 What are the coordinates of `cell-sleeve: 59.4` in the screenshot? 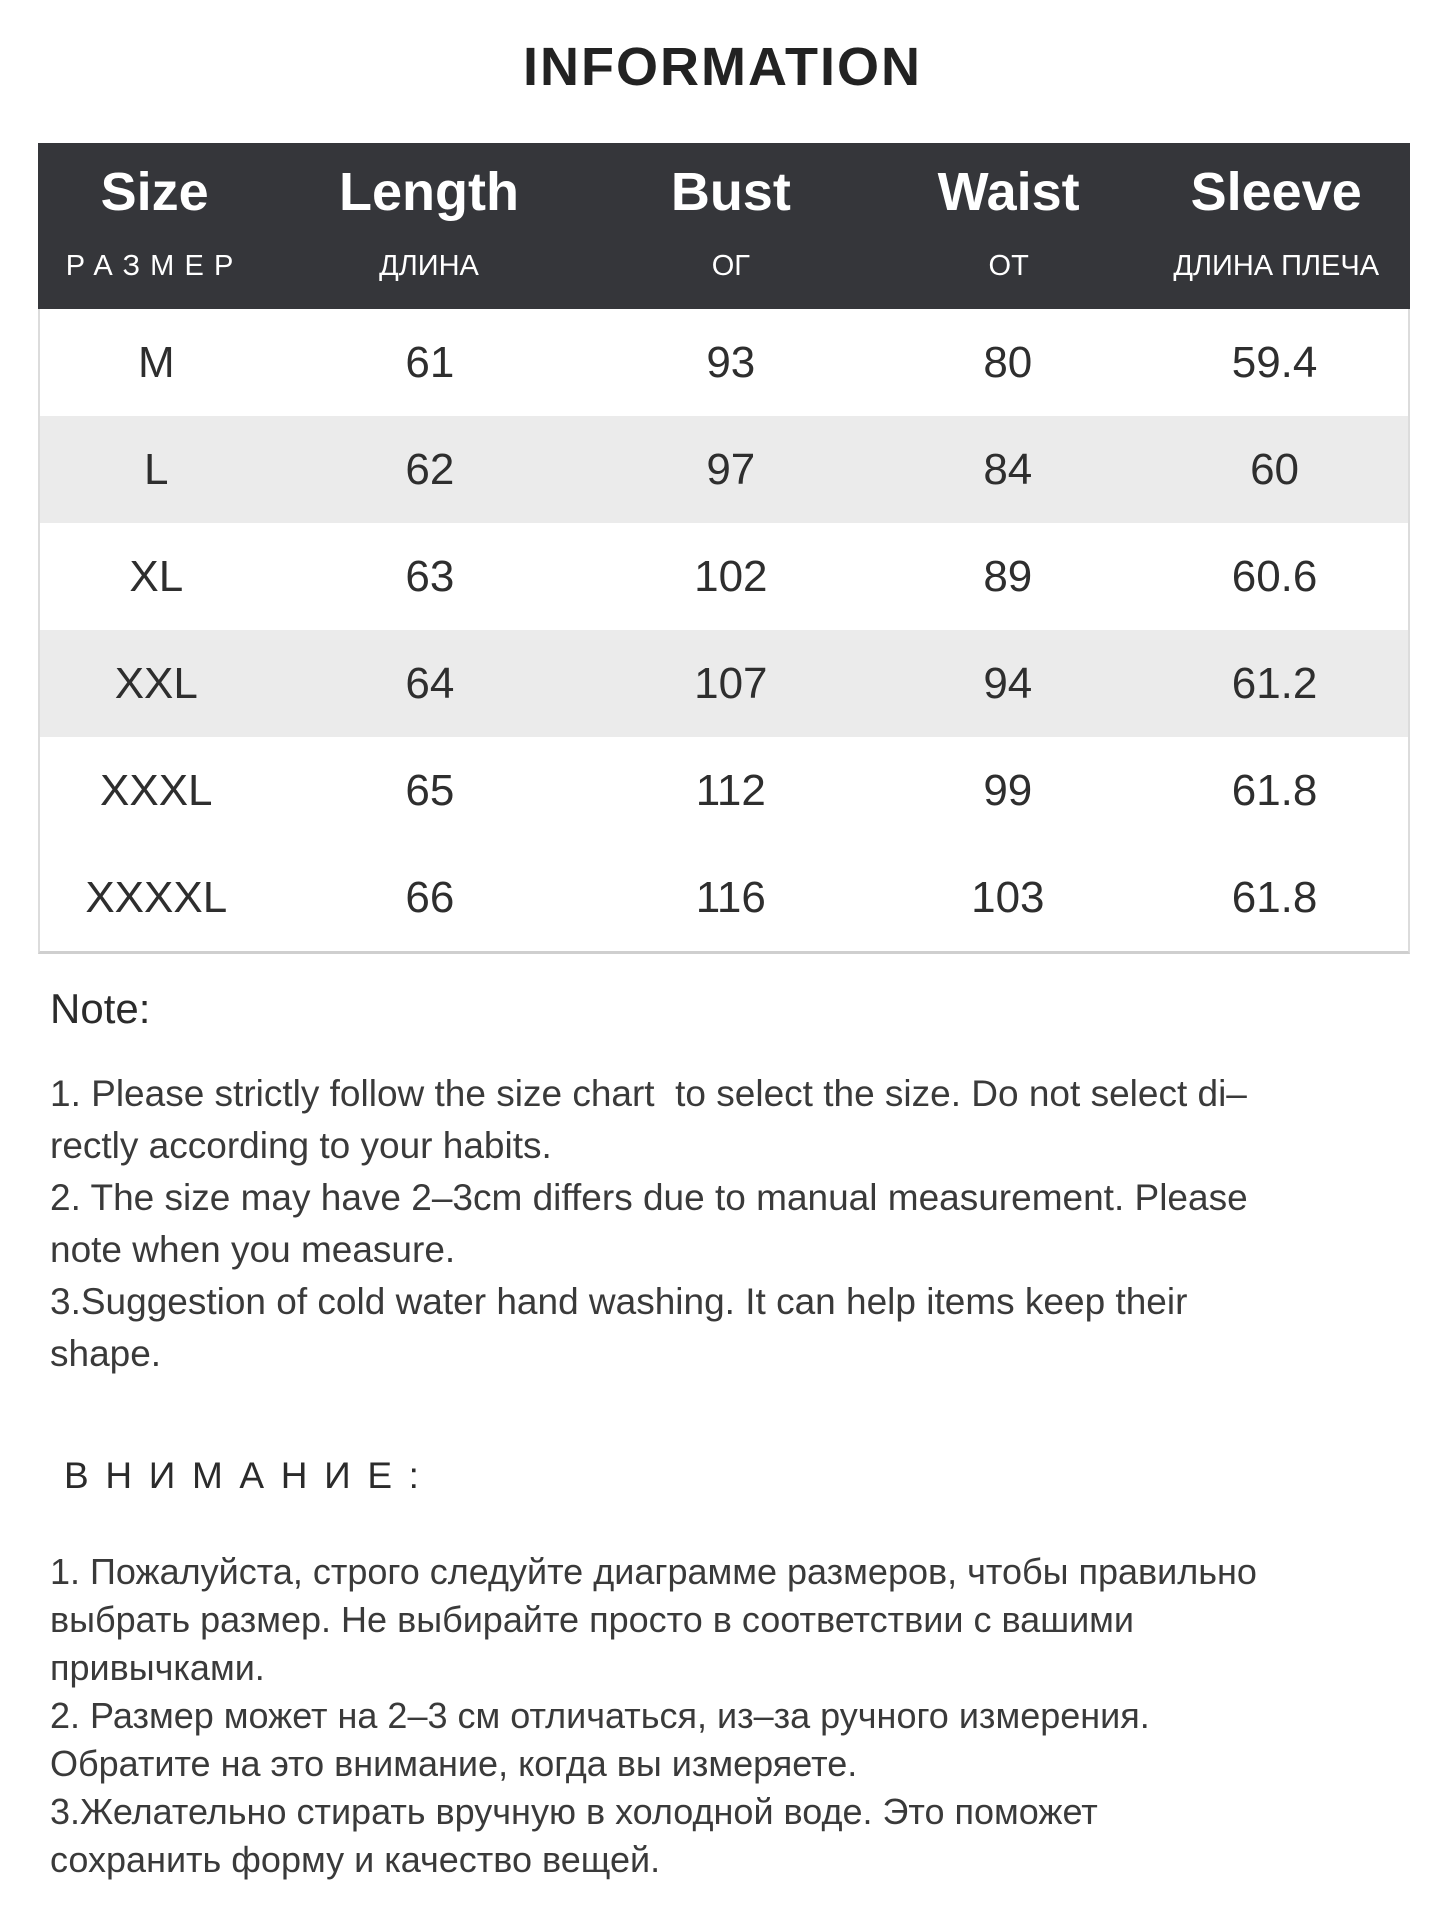 It's located at (1274, 362).